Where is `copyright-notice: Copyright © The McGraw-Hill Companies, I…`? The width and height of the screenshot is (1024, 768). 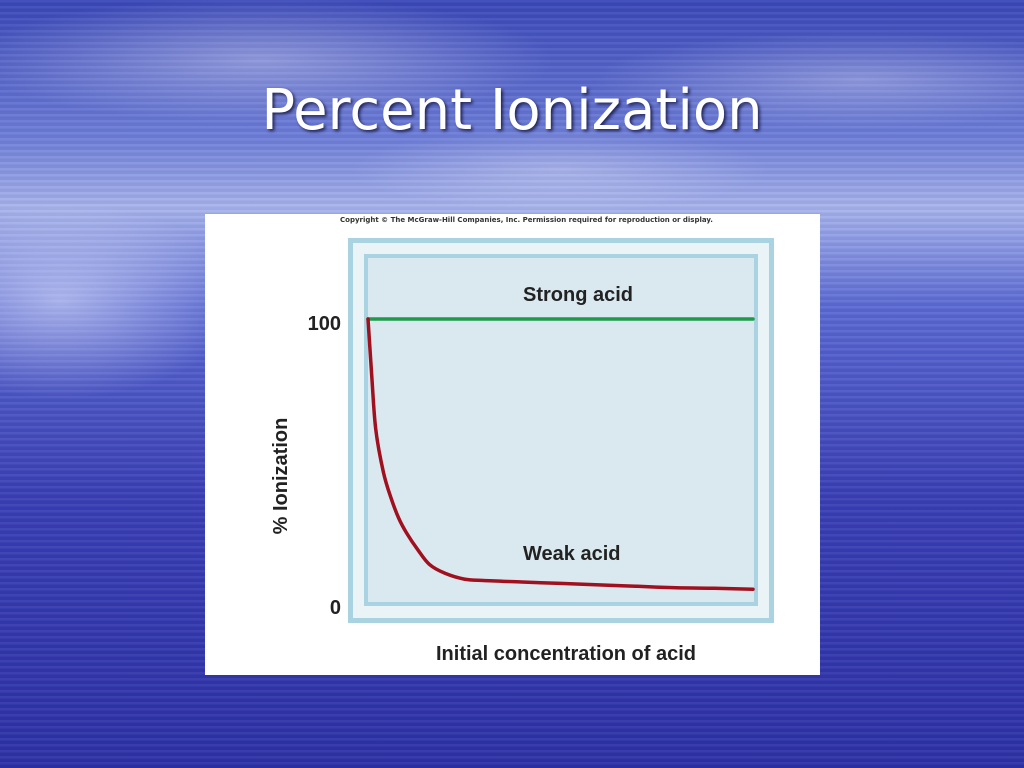 copyright-notice: Copyright © The McGraw-Hill Companies, I… is located at coordinates (526, 220).